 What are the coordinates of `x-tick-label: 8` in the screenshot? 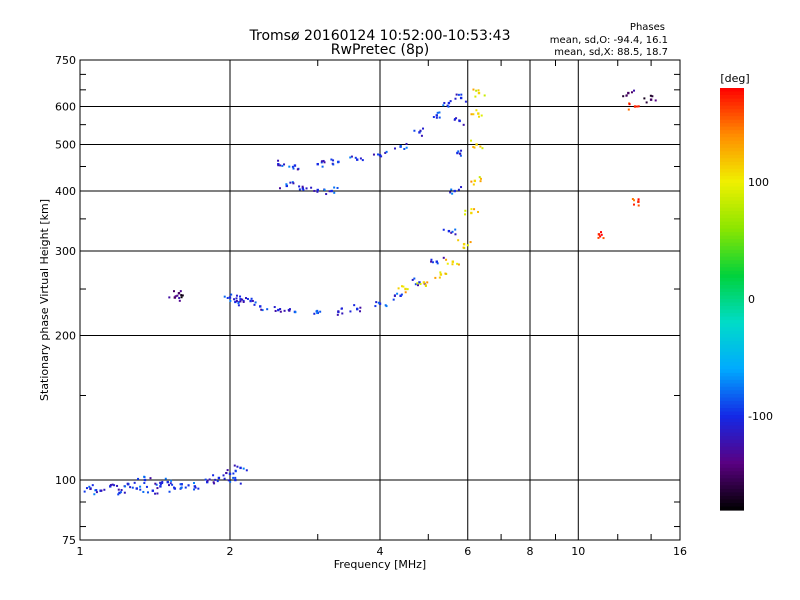 It's located at (530, 551).